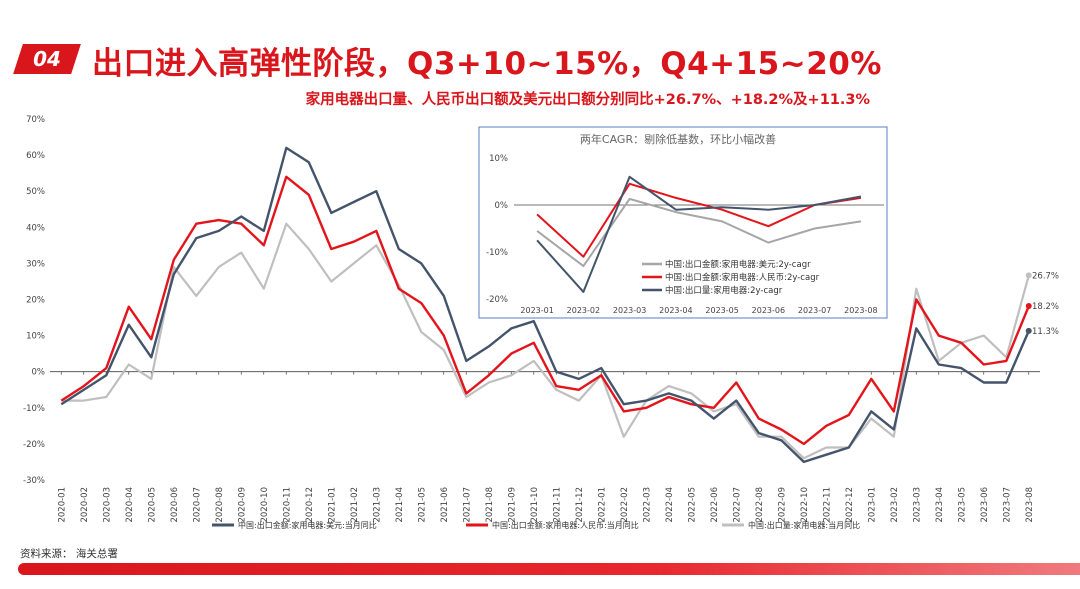 This screenshot has width=1080, height=589. I want to click on x-tick-label: 2022-10, so click(805, 505).